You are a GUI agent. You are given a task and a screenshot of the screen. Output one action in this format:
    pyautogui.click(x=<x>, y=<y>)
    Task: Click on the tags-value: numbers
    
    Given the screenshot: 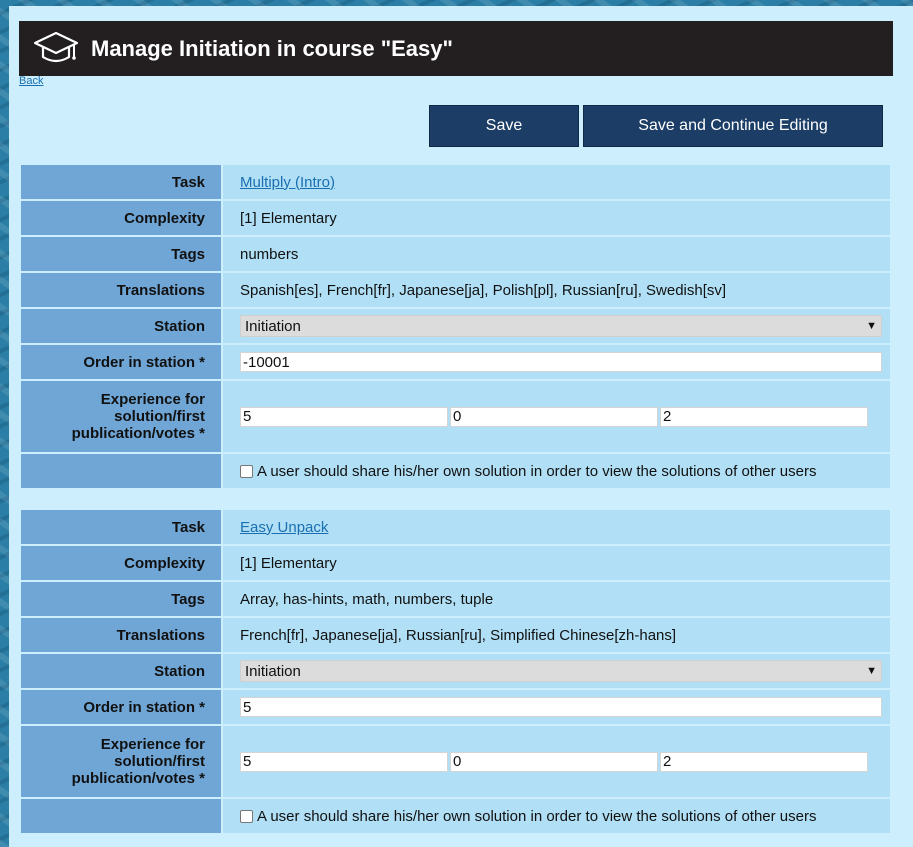 What is the action you would take?
    pyautogui.click(x=556, y=254)
    